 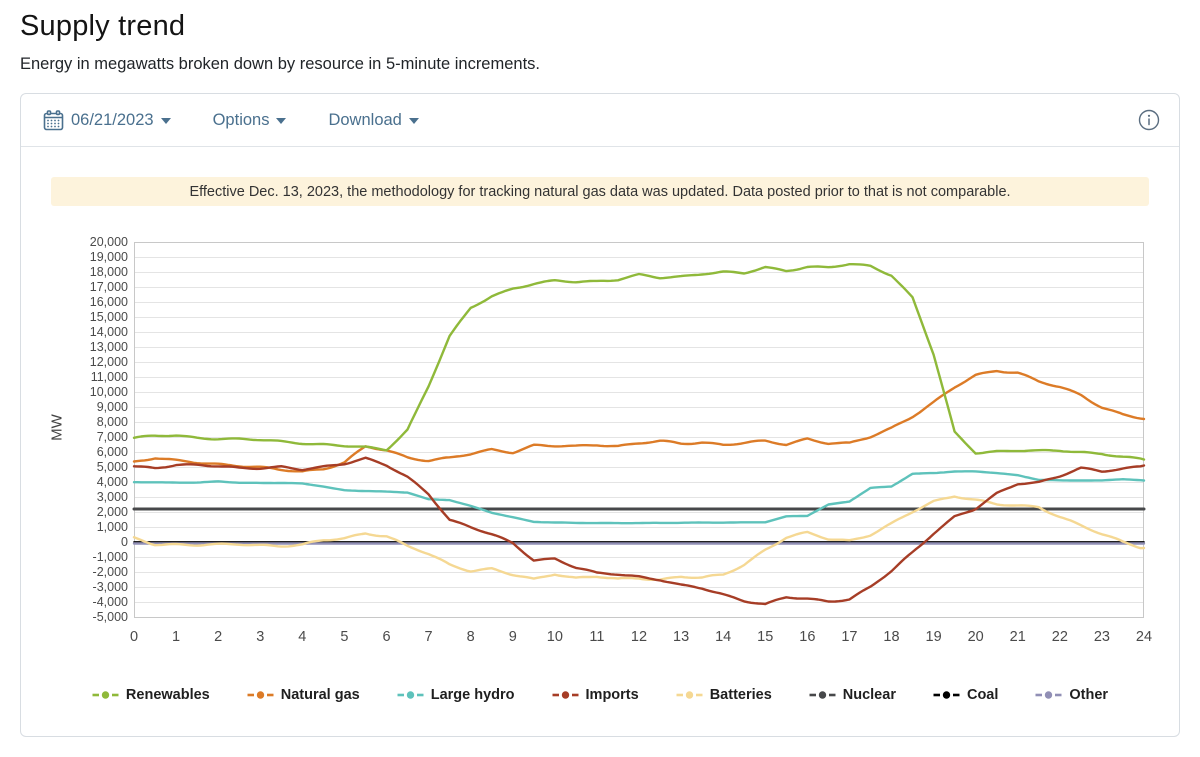 I want to click on page-title: Supply trend, so click(x=103, y=26).